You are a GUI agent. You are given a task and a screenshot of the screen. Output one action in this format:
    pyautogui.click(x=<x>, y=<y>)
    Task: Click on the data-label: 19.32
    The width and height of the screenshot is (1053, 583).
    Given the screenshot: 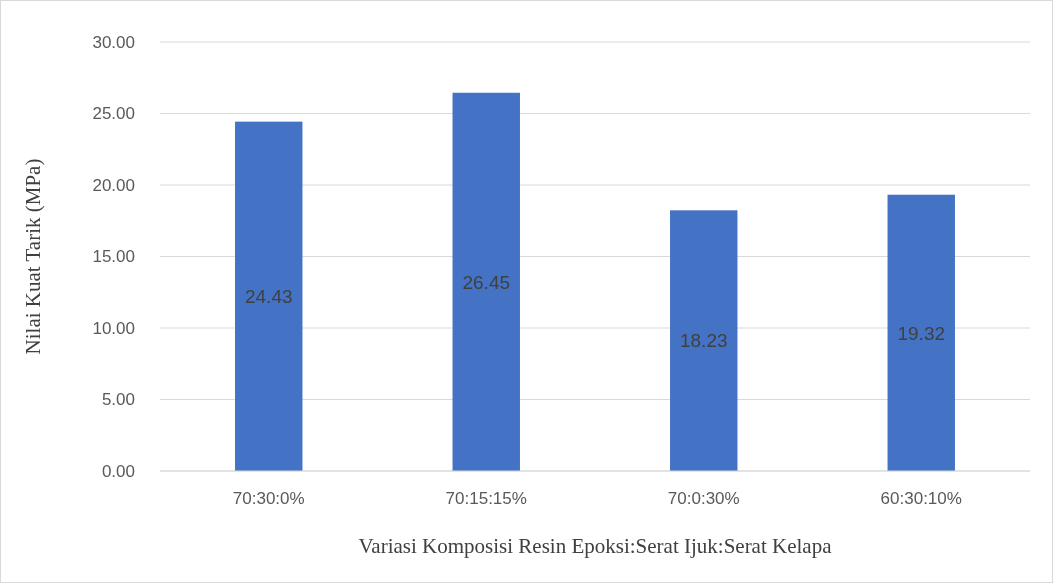 What is the action you would take?
    pyautogui.click(x=921, y=333)
    